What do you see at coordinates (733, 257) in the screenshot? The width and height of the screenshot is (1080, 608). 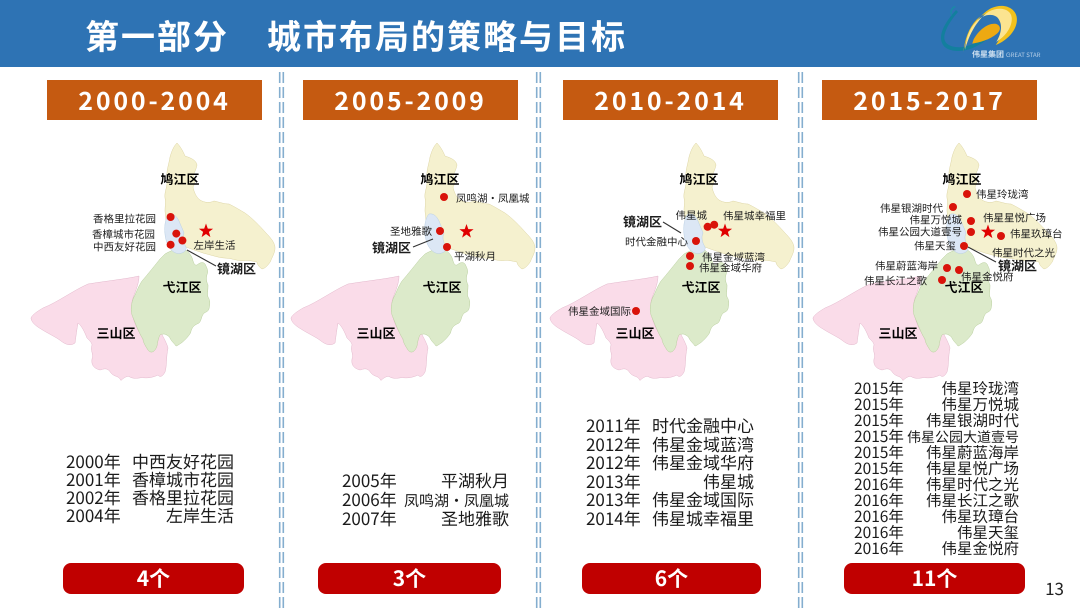 I see `svg-text: 伟星金域蓝湾` at bounding box center [733, 257].